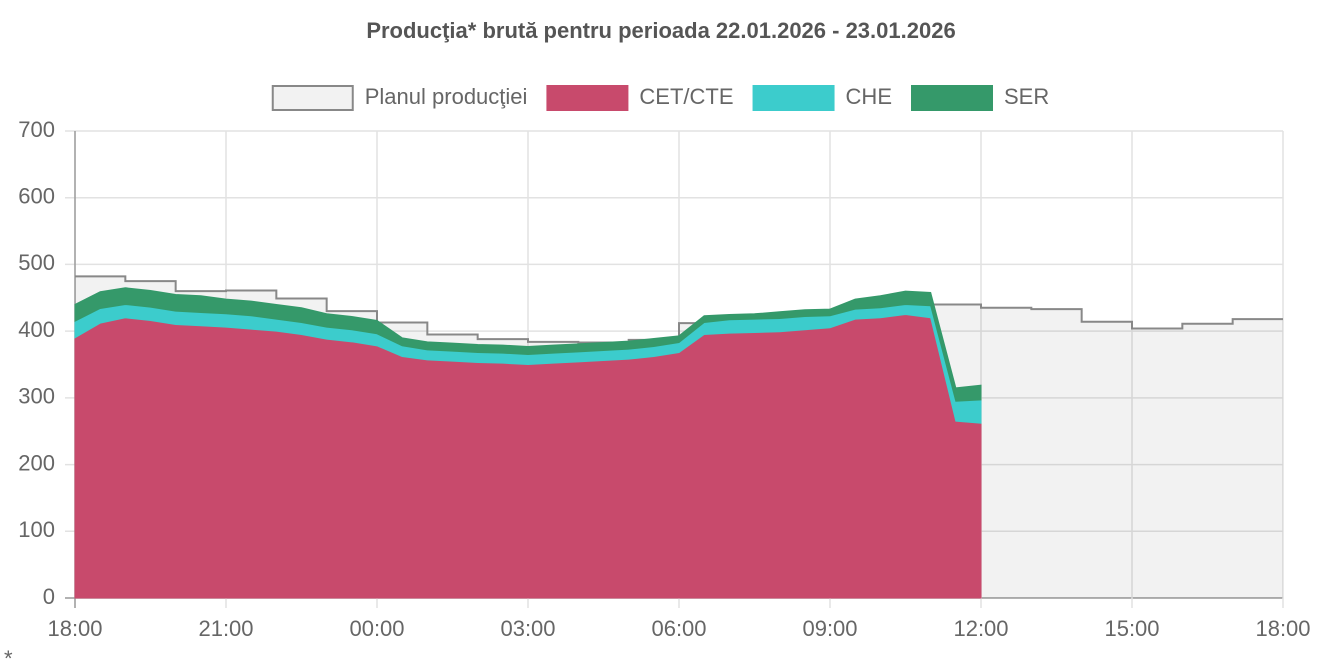 This screenshot has height=666, width=1322. What do you see at coordinates (36, 529) in the screenshot?
I see `y-tick-label: 100` at bounding box center [36, 529].